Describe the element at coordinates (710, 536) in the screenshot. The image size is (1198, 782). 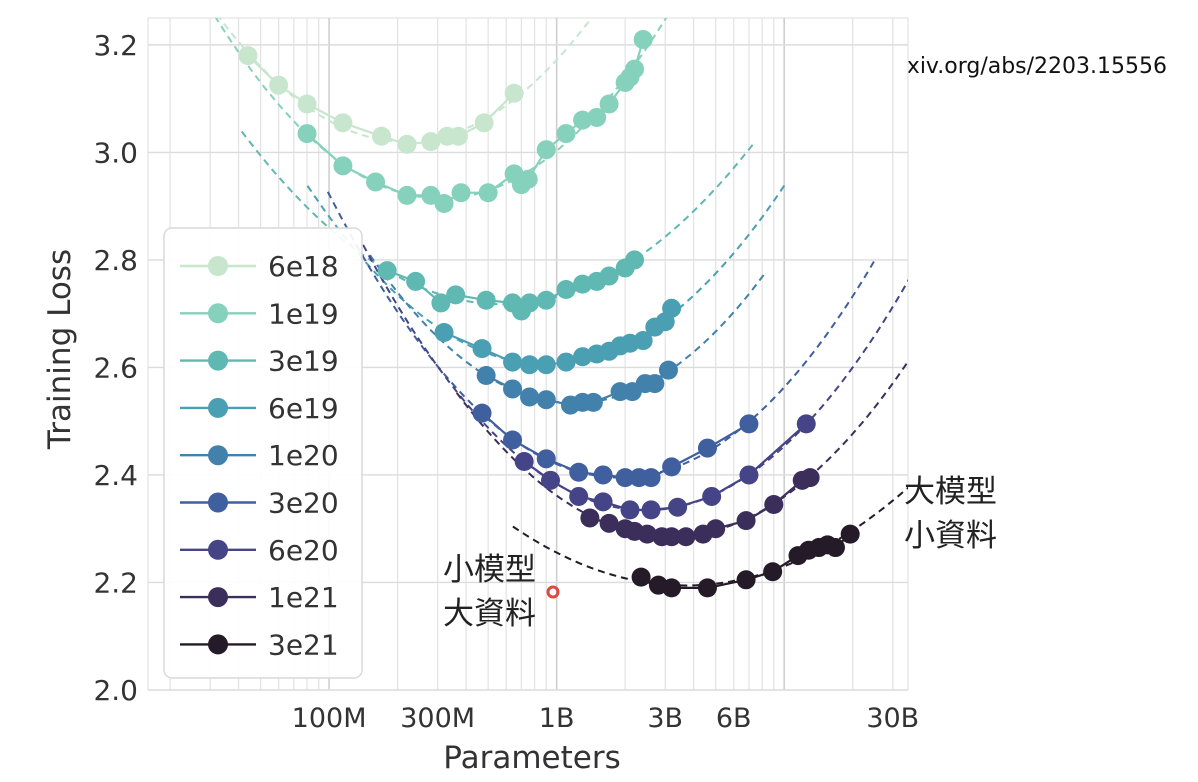
I see `fit-curve-3e21` at that location.